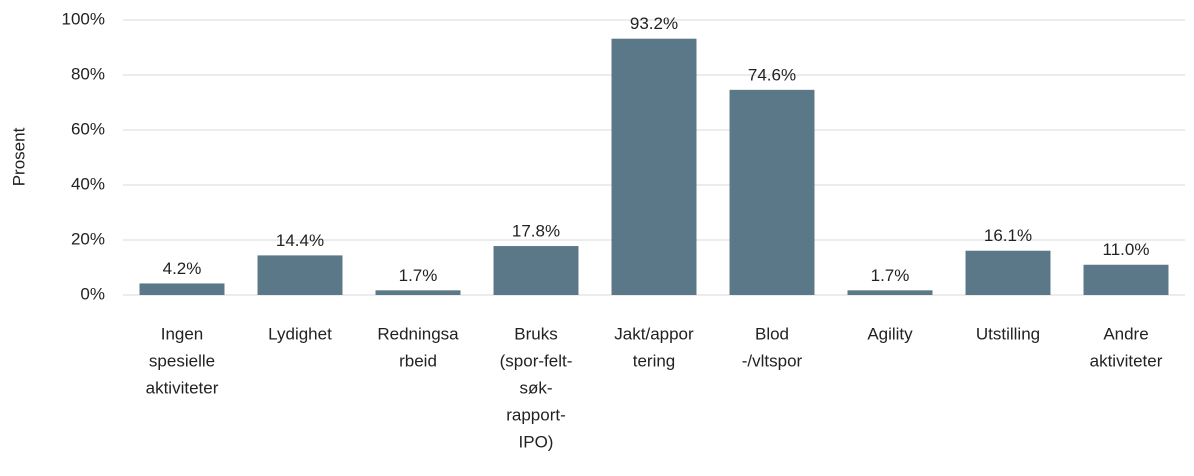 This screenshot has width=1194, height=476. I want to click on y-tick-label: 20%, so click(88, 238).